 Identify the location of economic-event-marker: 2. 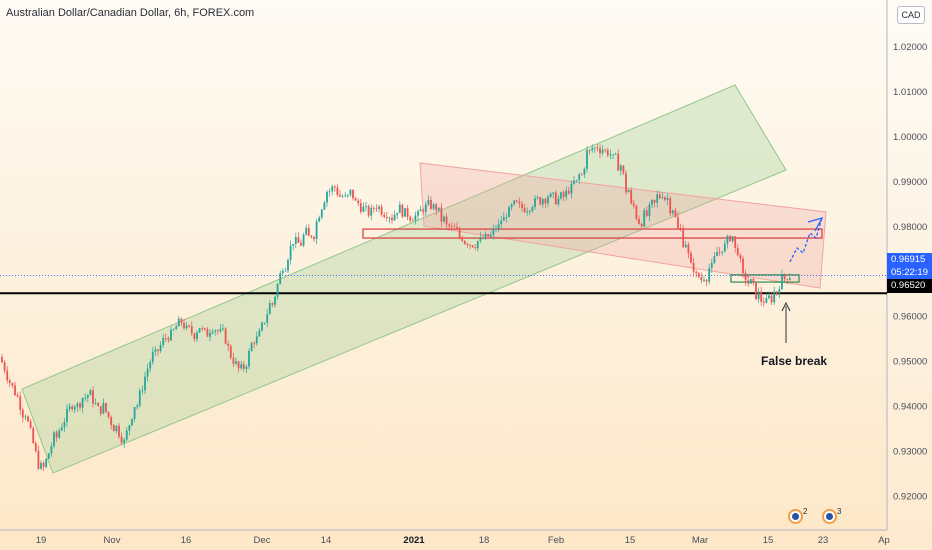
(797, 515).